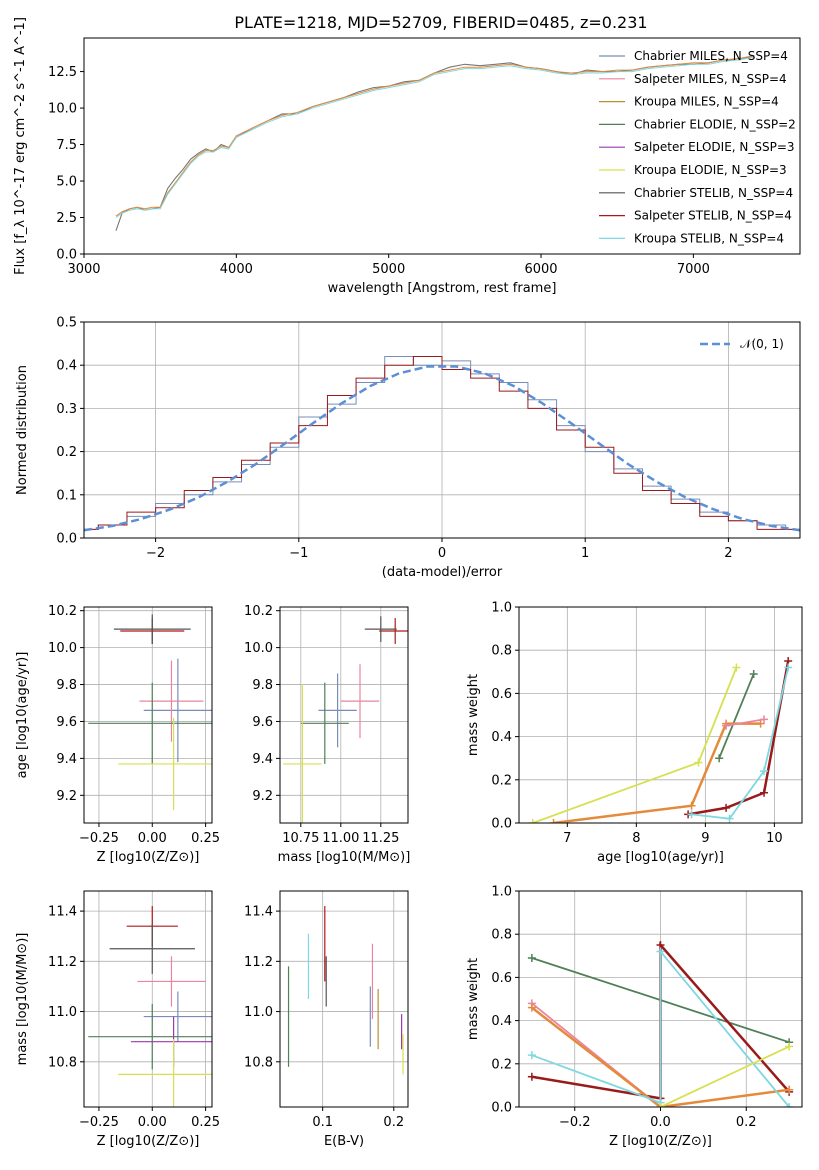  What do you see at coordinates (66, 145) in the screenshot?
I see `y-tick-label: 7.5` at bounding box center [66, 145].